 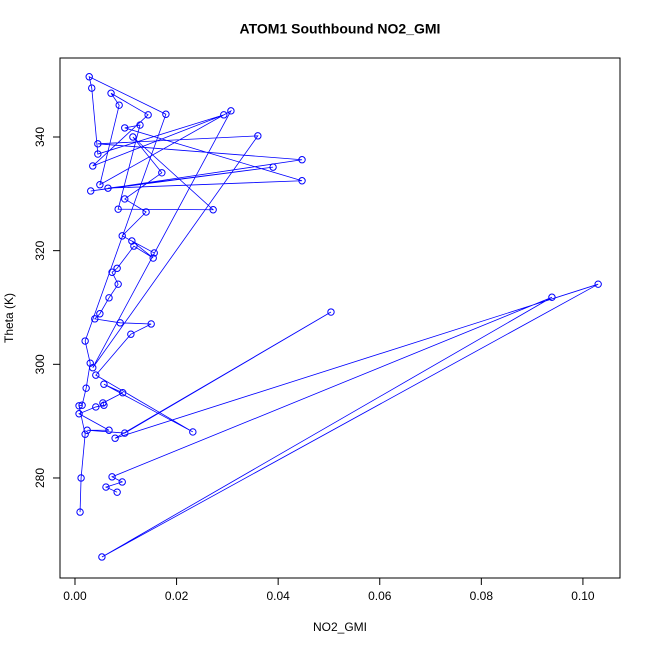 I want to click on y-axis-label: Theta (K), so click(x=9, y=318).